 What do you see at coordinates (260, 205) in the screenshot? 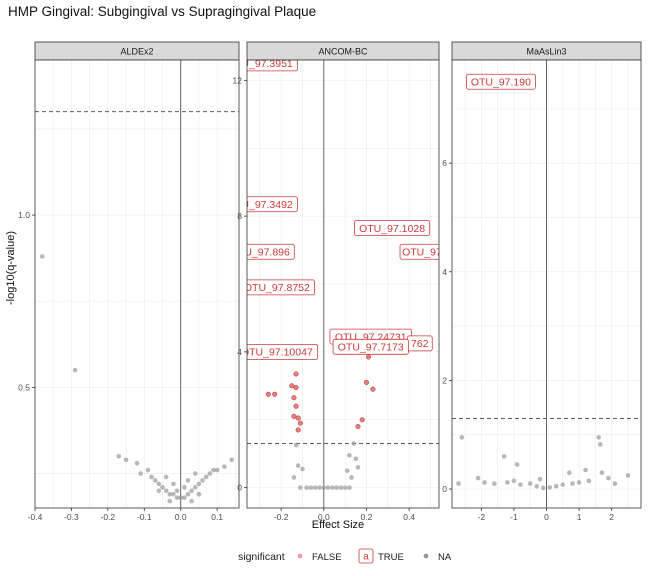
I see `otu-label: OTU_97.3492` at bounding box center [260, 205].